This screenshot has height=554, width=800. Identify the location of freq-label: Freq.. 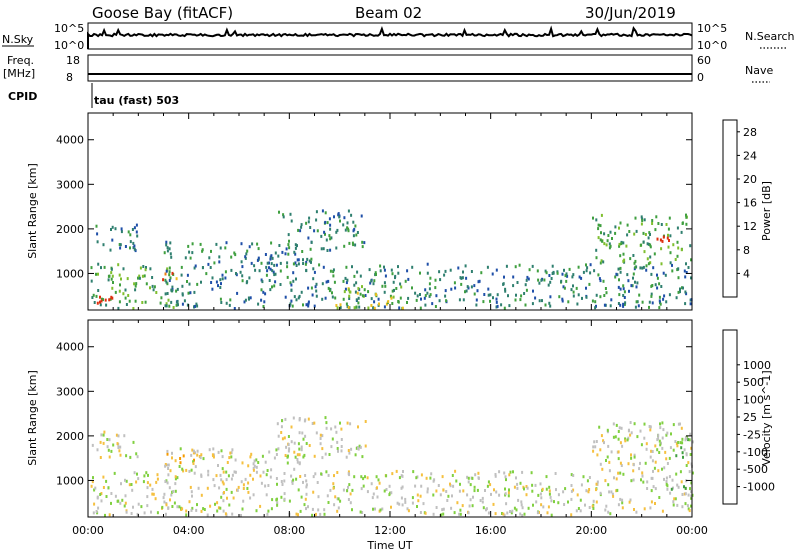
(20, 60).